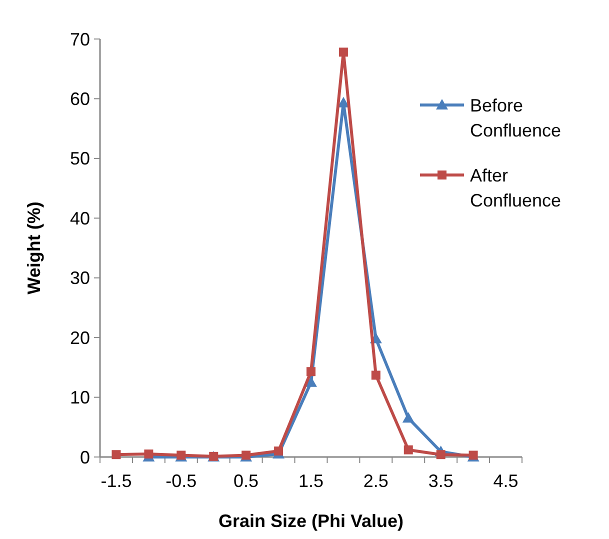 This screenshot has width=609, height=539. What do you see at coordinates (85, 457) in the screenshot?
I see `y-tick-label: 0` at bounding box center [85, 457].